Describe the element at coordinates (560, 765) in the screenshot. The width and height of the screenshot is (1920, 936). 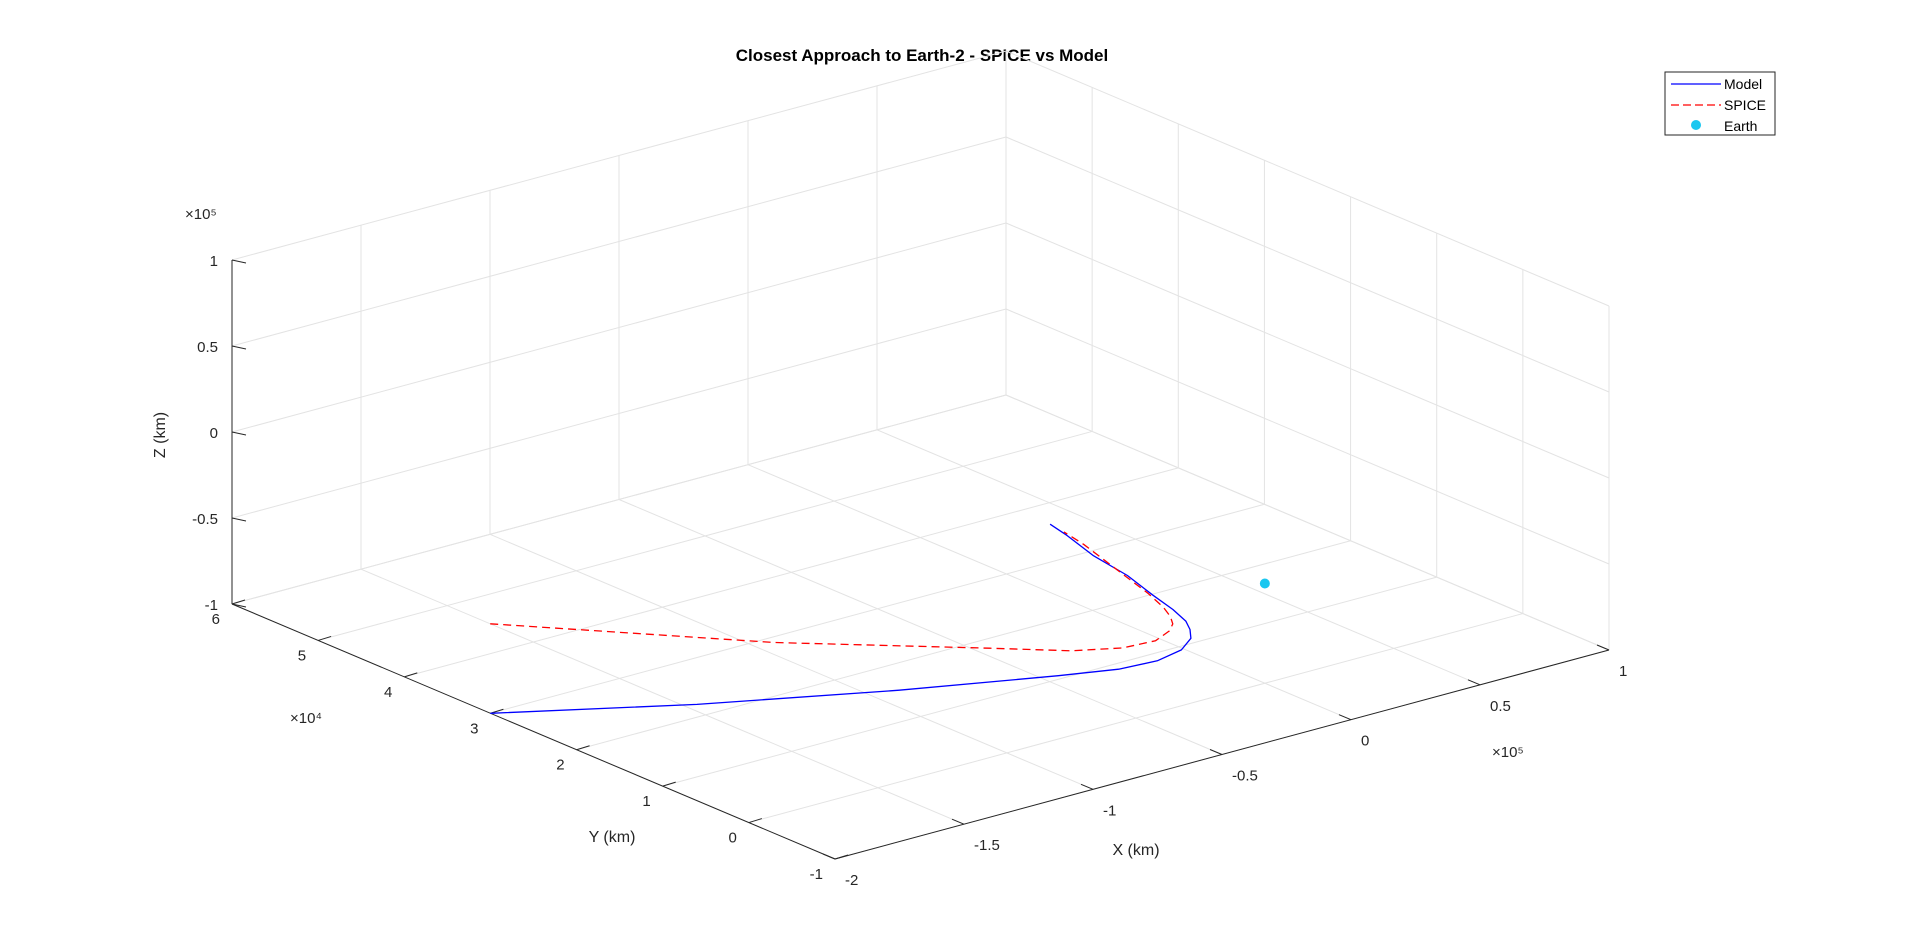
I see `y-tick-label: 2` at that location.